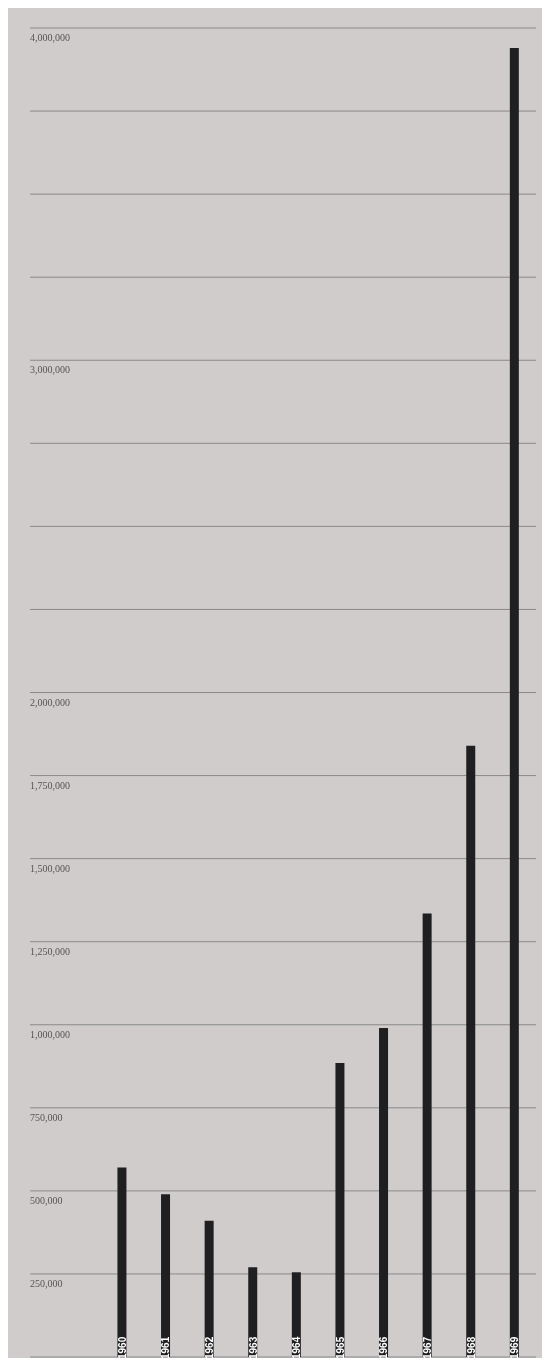 The width and height of the screenshot is (550, 1367). What do you see at coordinates (50, 951) in the screenshot?
I see `y-tick-label: 1,250,000` at bounding box center [50, 951].